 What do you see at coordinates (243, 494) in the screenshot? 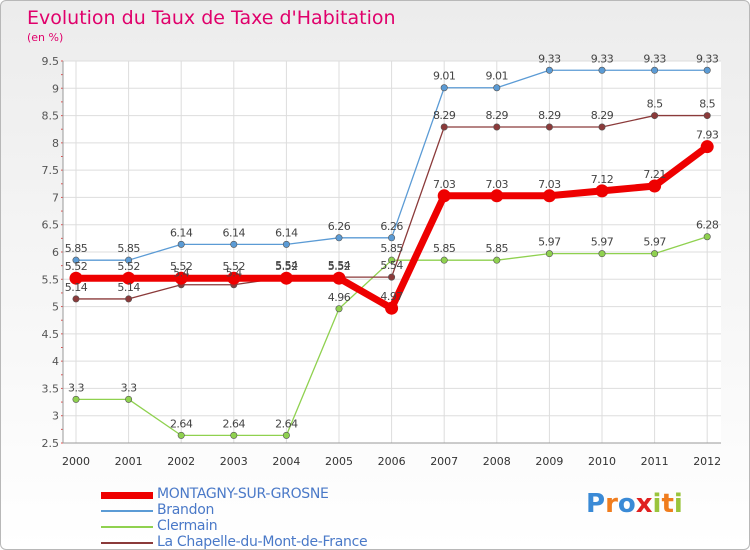
I see `legend-label: MONTAGNY-SUR-GROSNE` at bounding box center [243, 494].